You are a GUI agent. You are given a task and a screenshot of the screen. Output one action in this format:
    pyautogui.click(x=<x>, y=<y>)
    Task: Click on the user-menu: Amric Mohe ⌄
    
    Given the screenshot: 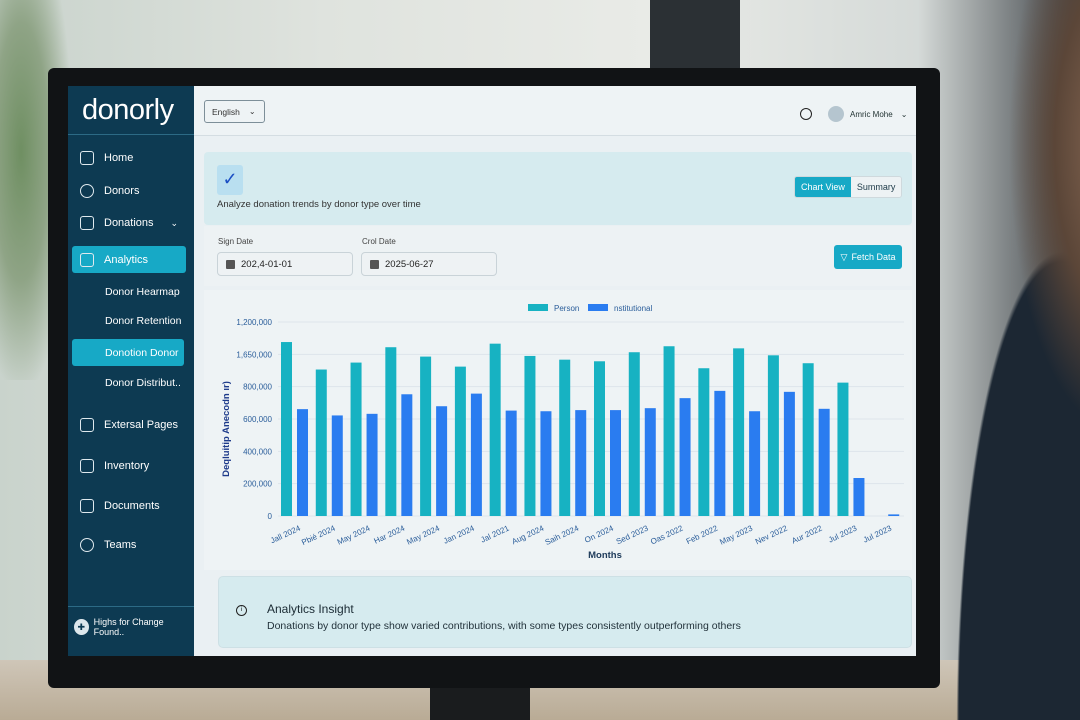 What is the action you would take?
    pyautogui.click(x=867, y=114)
    